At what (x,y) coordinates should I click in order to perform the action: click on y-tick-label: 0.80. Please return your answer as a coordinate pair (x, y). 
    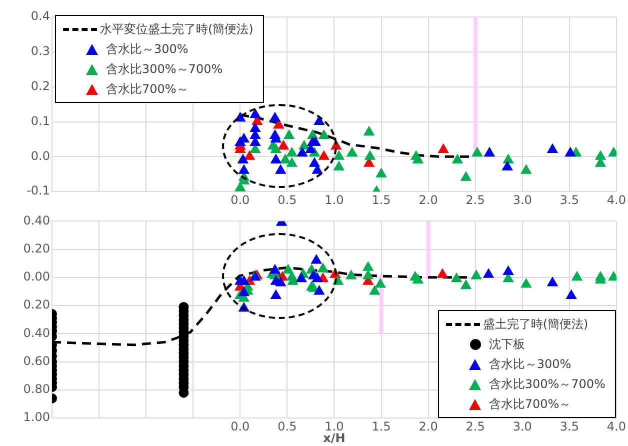
    Looking at the image, I should click on (36, 389).